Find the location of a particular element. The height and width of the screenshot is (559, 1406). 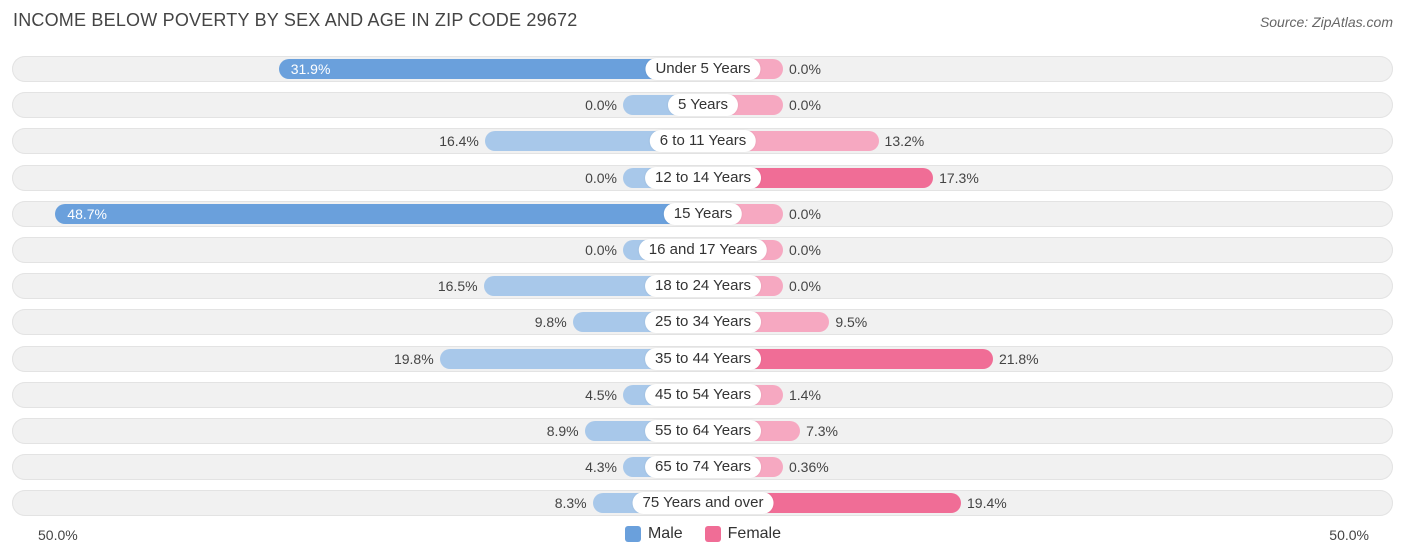

legend-item-female: Female is located at coordinates (743, 534).